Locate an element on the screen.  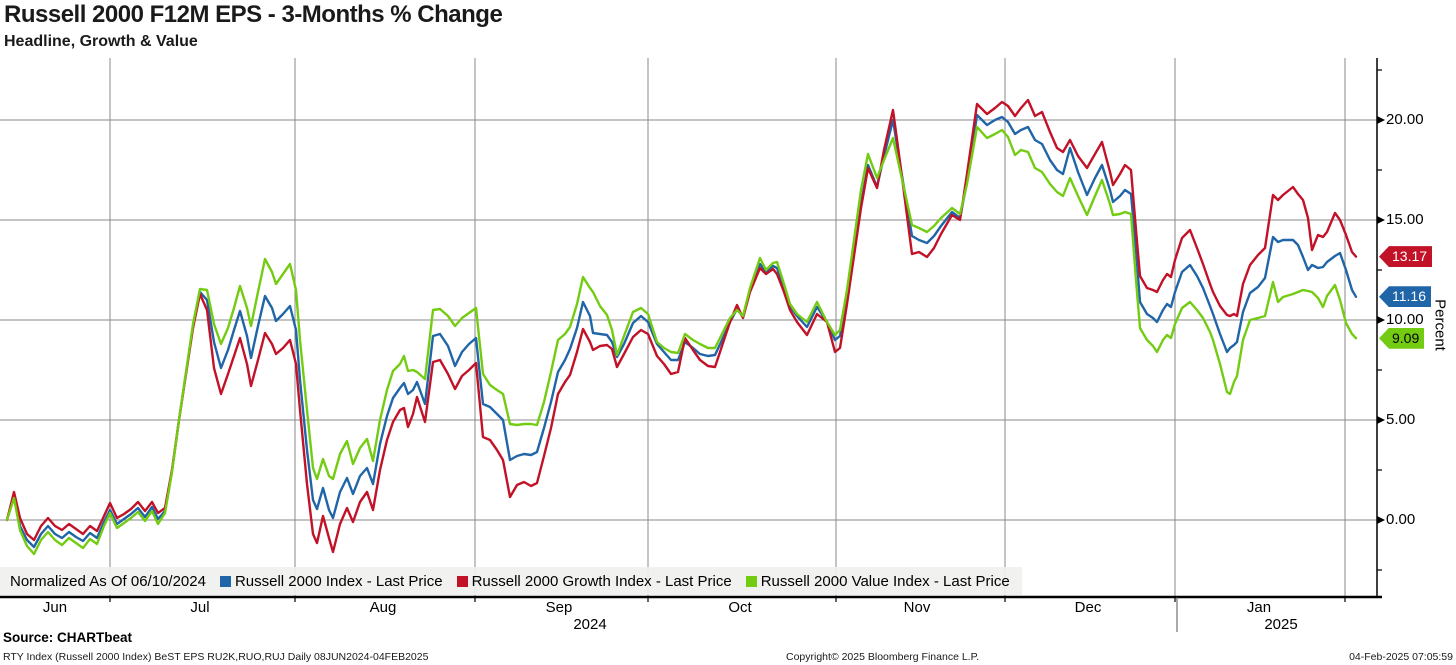
year-label: 2025 is located at coordinates (1281, 624).